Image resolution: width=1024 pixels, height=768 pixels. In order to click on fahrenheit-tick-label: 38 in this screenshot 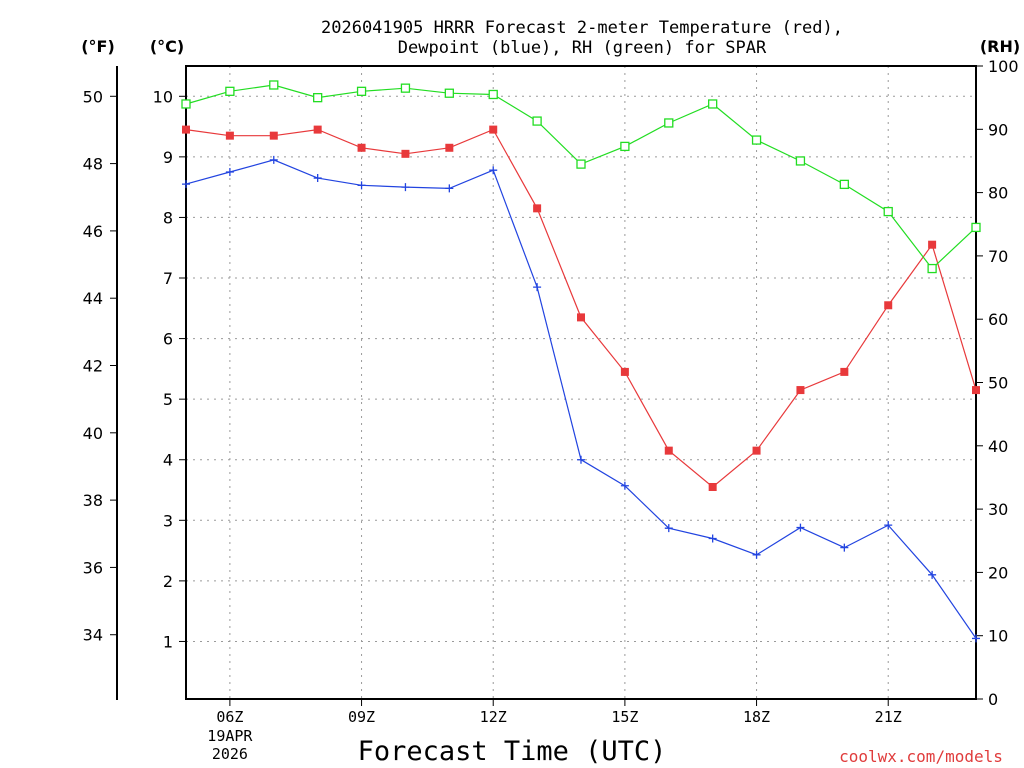, I will do `click(93, 500)`.